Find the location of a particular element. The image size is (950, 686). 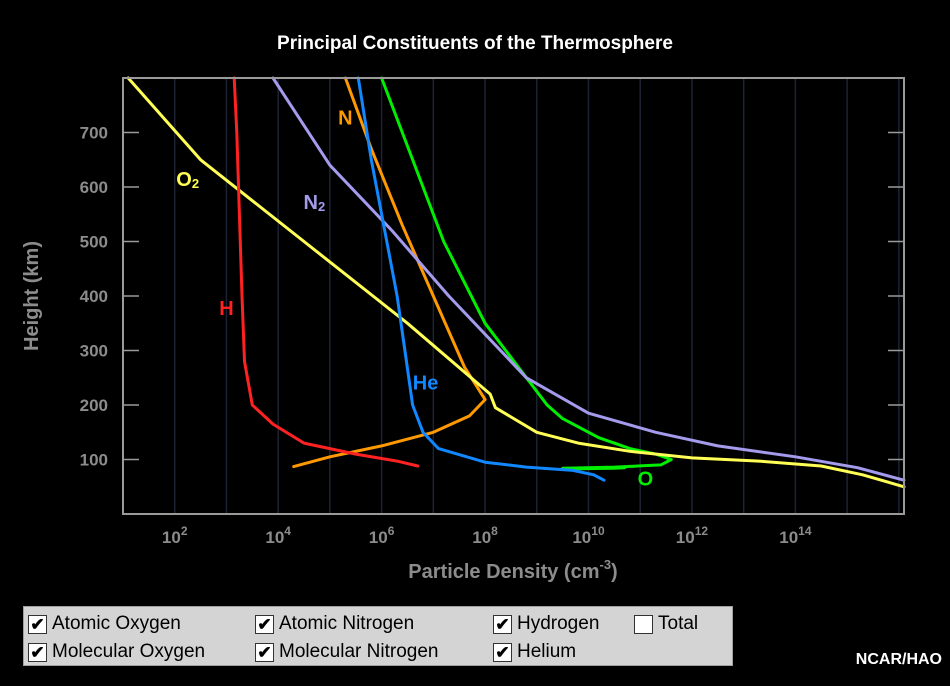

legend-label: Molecular Oxygen is located at coordinates (129, 651).